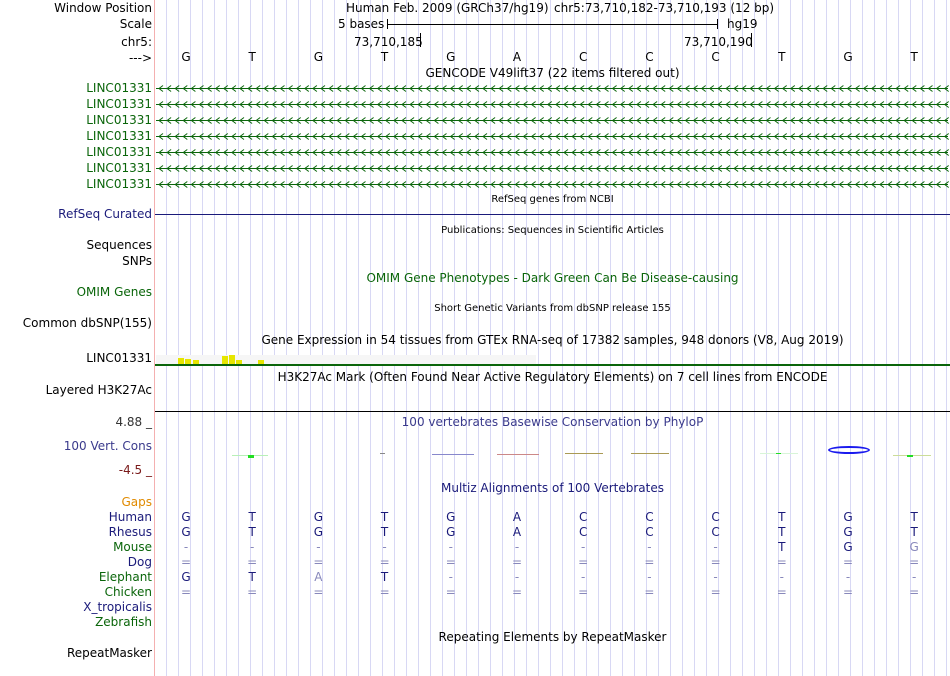 The height and width of the screenshot is (676, 950). What do you see at coordinates (105, 214) in the screenshot?
I see `refseq-label: RefSeq Curated` at bounding box center [105, 214].